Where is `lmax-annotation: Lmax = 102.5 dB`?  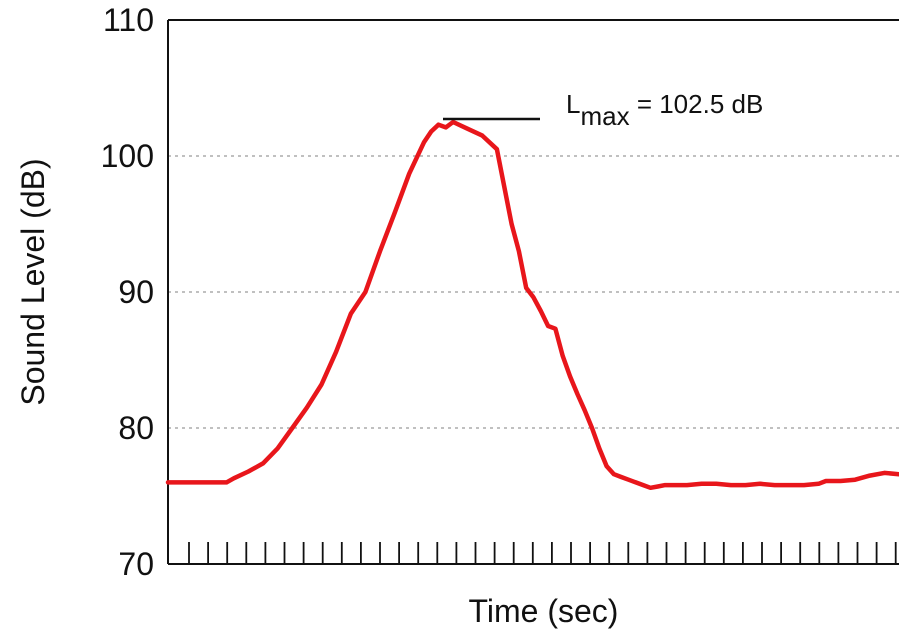
lmax-annotation: Lmax = 102.5 dB is located at coordinates (664, 110).